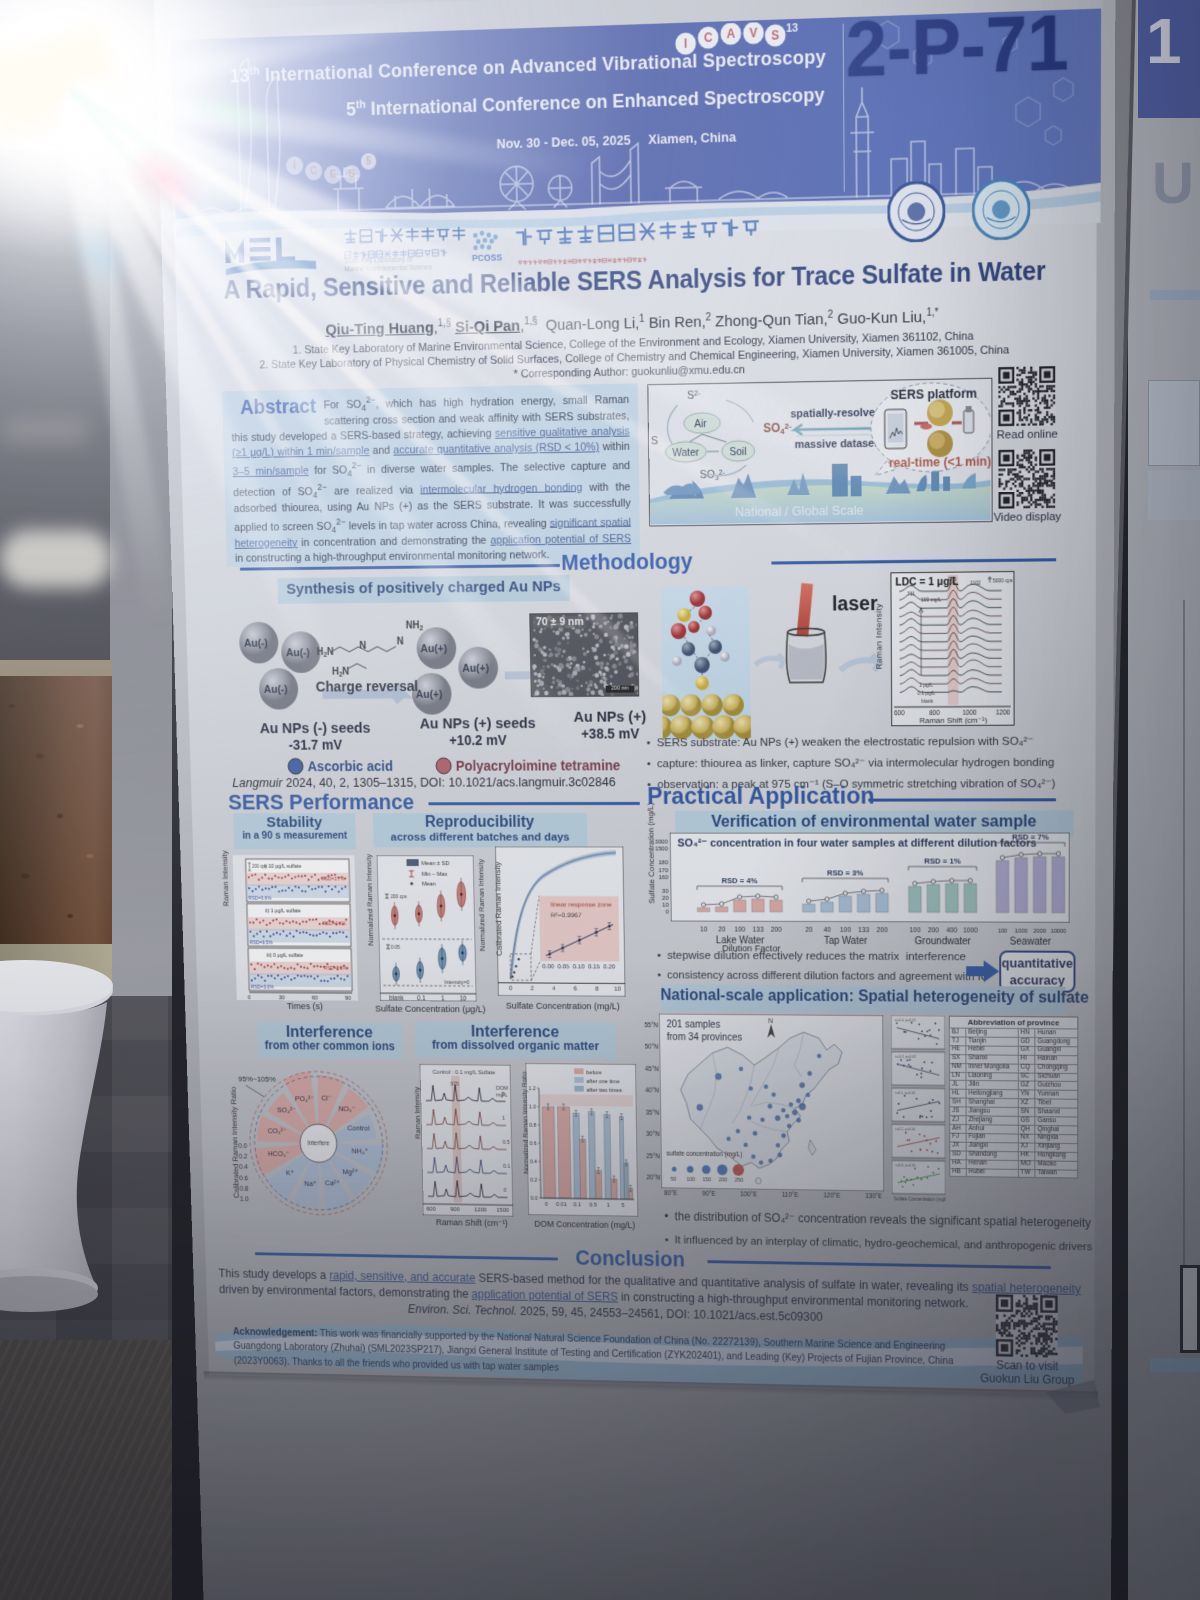 The width and height of the screenshot is (1200, 1600). I want to click on svg-text: massive datasets, so click(839, 444).